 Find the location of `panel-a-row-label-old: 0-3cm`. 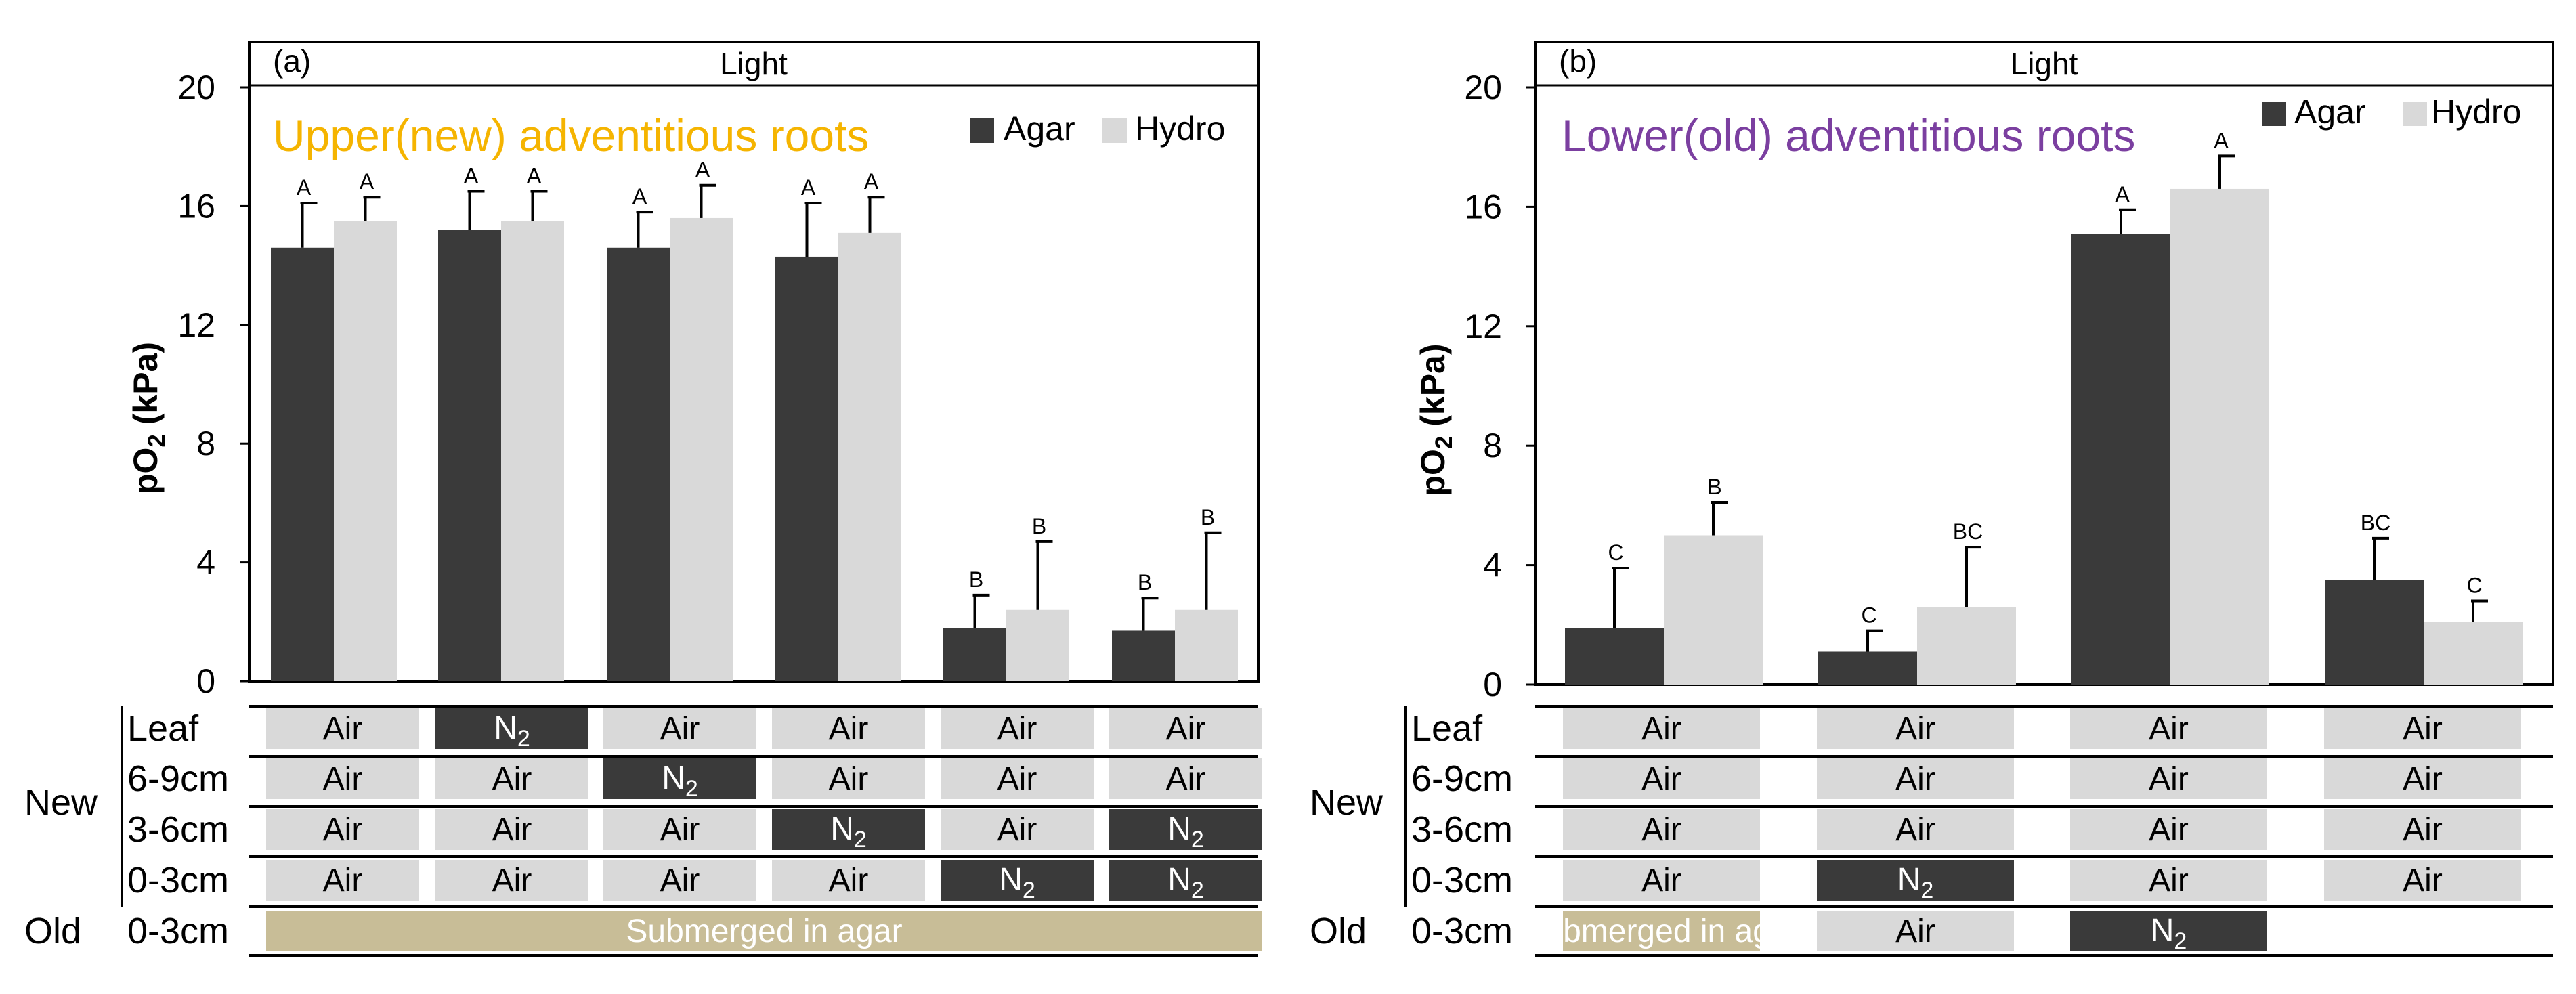

panel-a-row-label-old: 0-3cm is located at coordinates (178, 931).